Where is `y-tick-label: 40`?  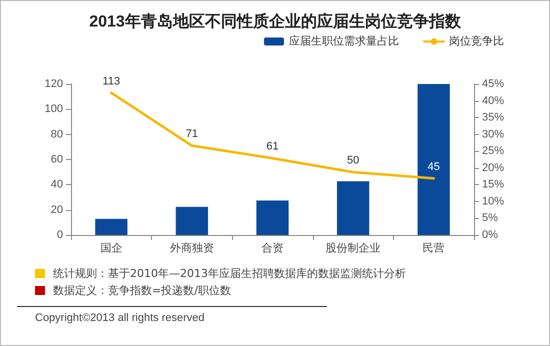
y-tick-label: 40 is located at coordinates (56, 184).